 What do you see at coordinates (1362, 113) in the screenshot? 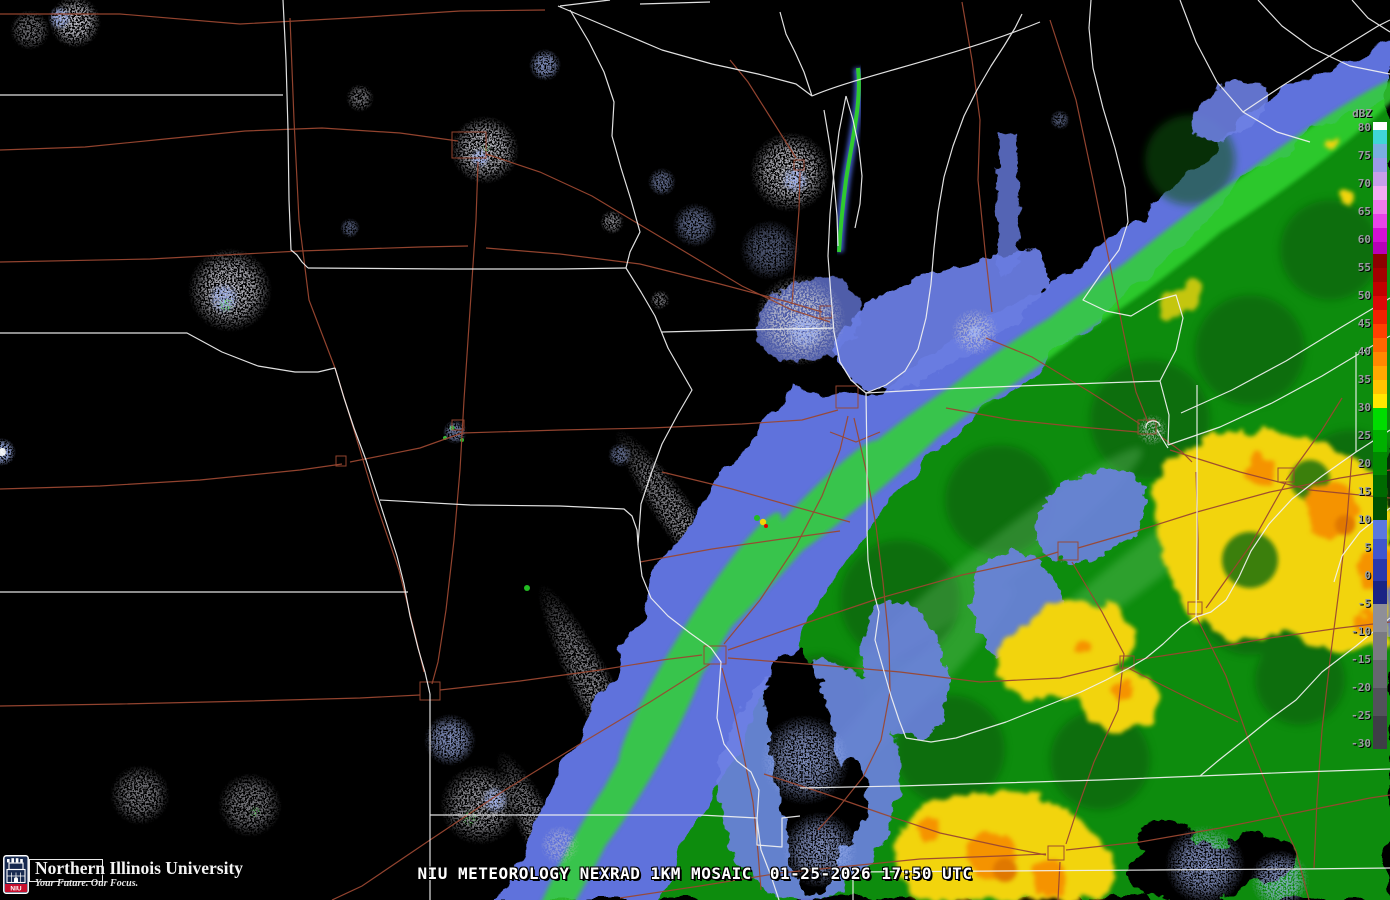
I see `colorbar-title: dBZ` at bounding box center [1362, 113].